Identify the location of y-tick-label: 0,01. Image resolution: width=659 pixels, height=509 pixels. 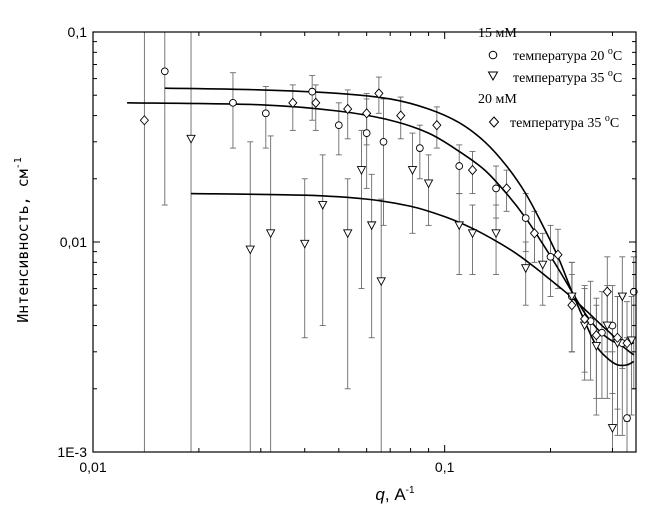
(73, 242).